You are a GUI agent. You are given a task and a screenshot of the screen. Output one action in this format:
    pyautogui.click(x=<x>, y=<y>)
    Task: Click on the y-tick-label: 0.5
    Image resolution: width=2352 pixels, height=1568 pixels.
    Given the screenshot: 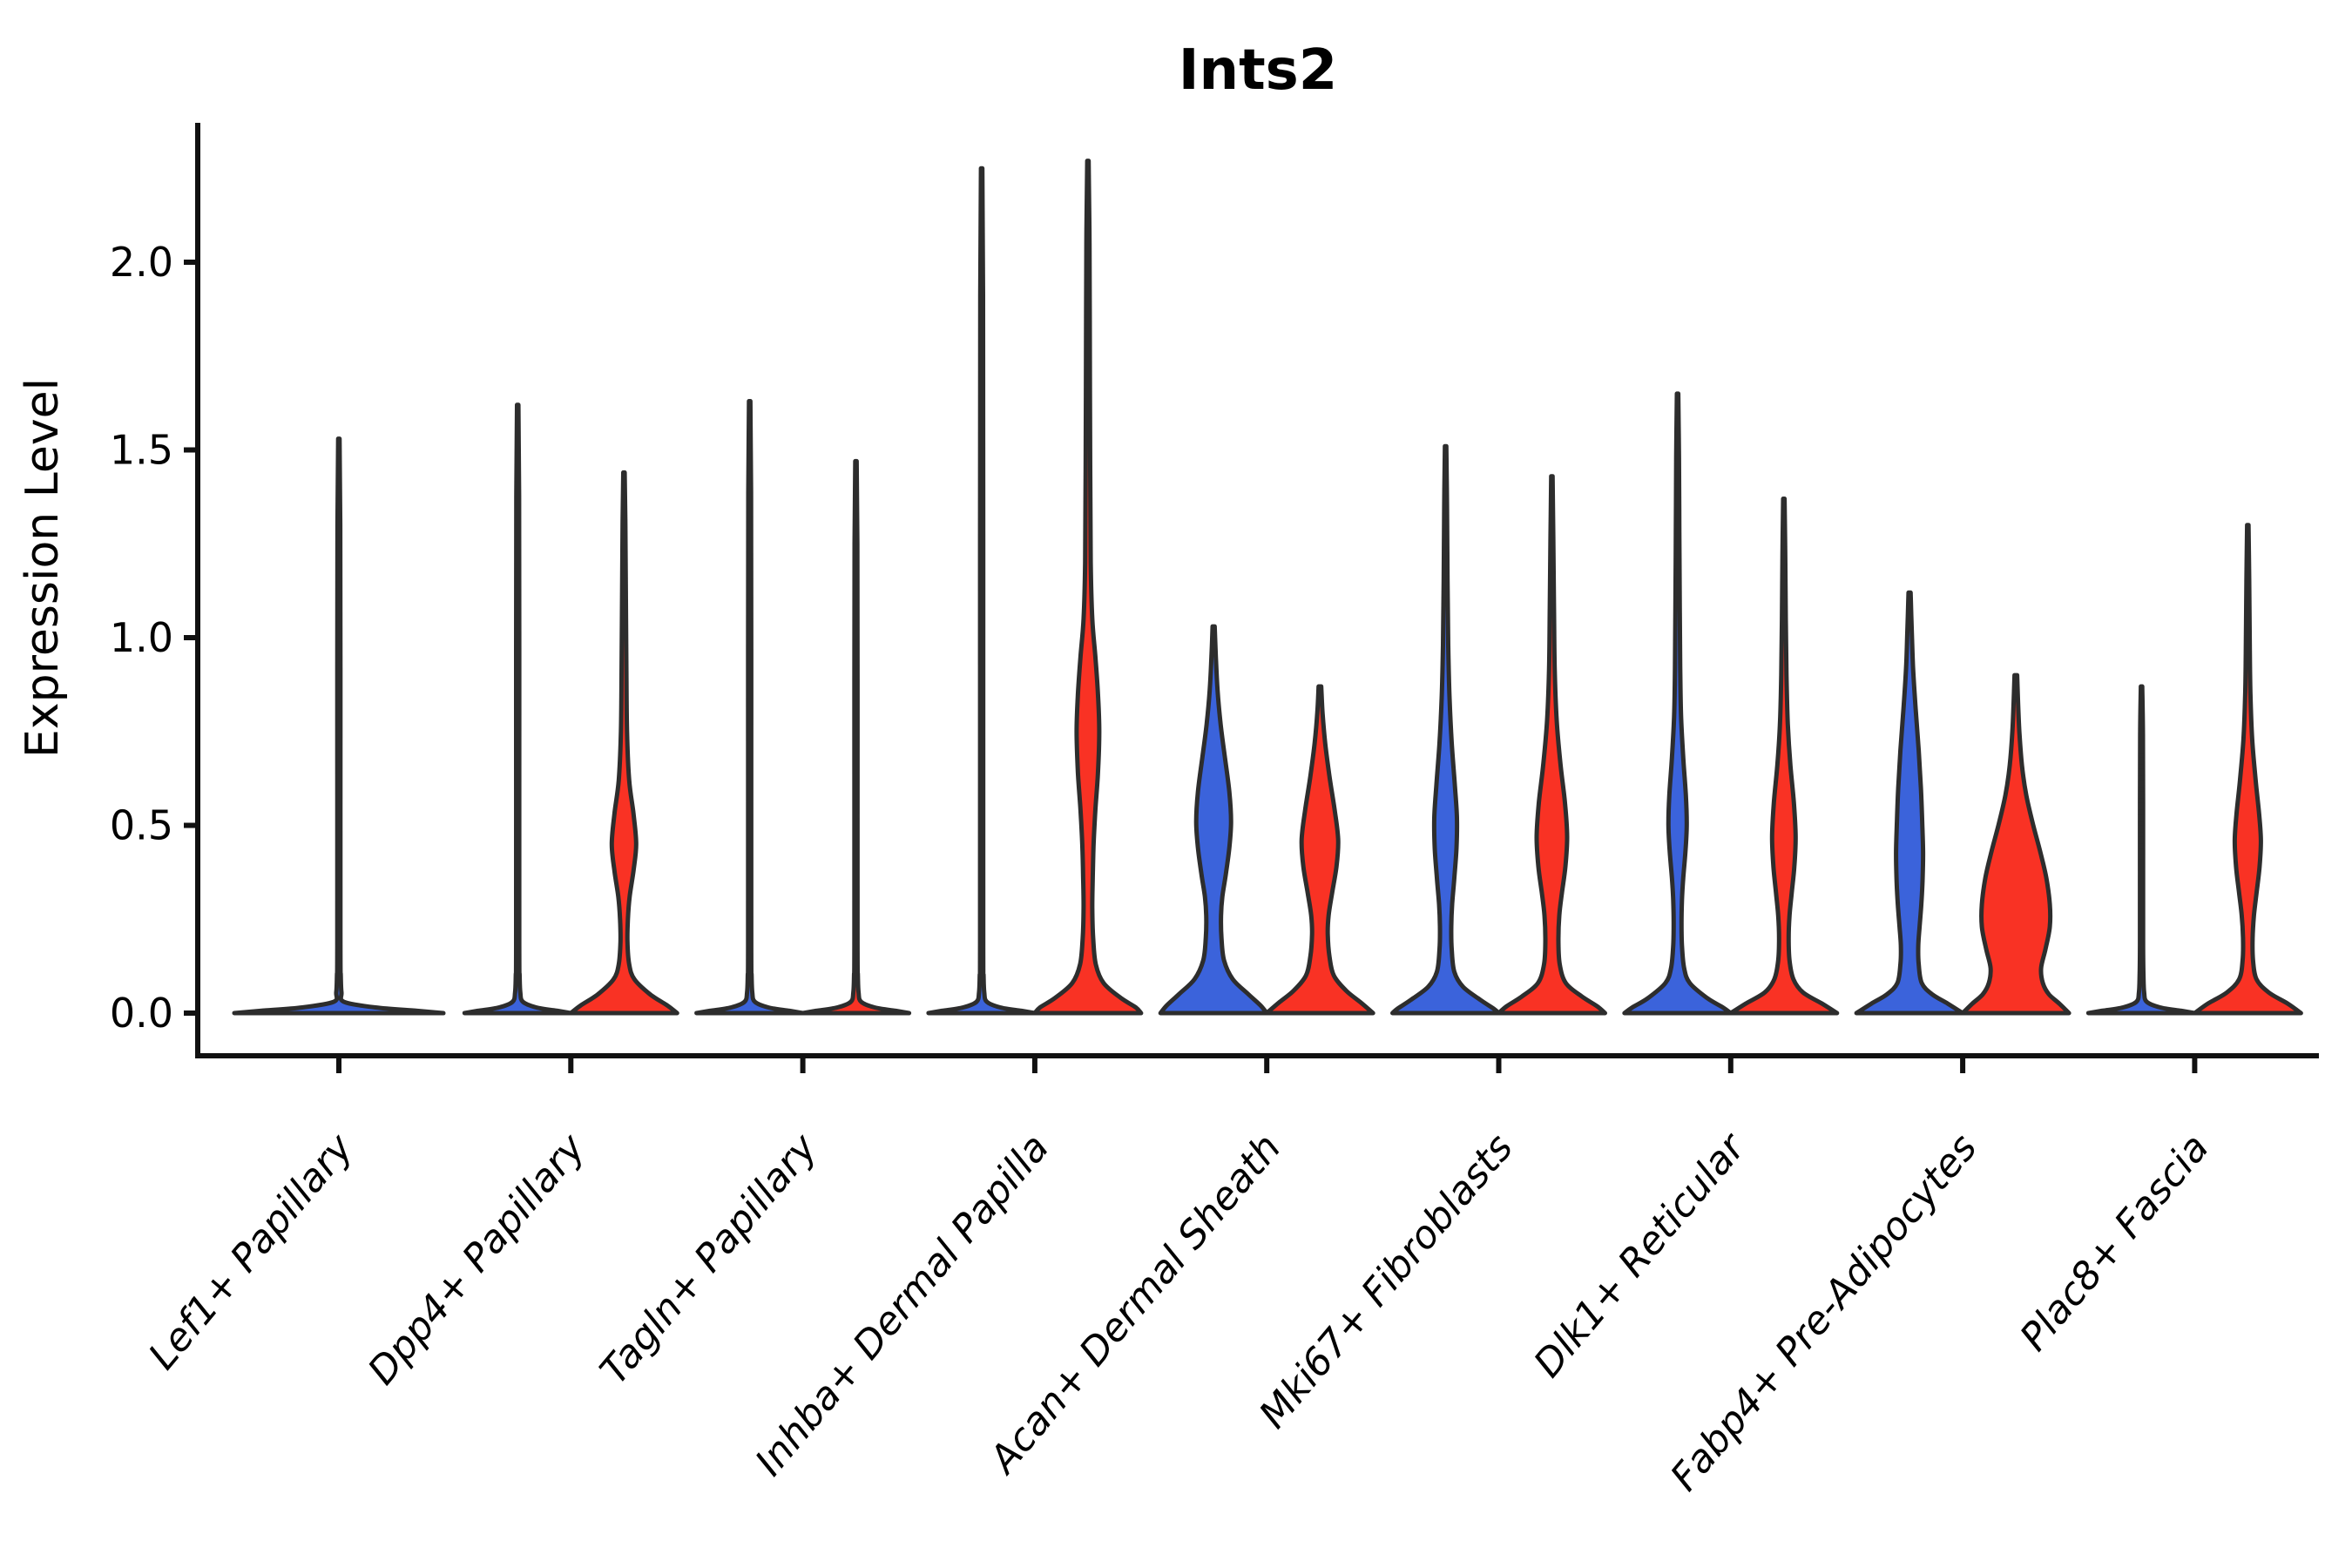 What is the action you would take?
    pyautogui.click(x=141, y=825)
    